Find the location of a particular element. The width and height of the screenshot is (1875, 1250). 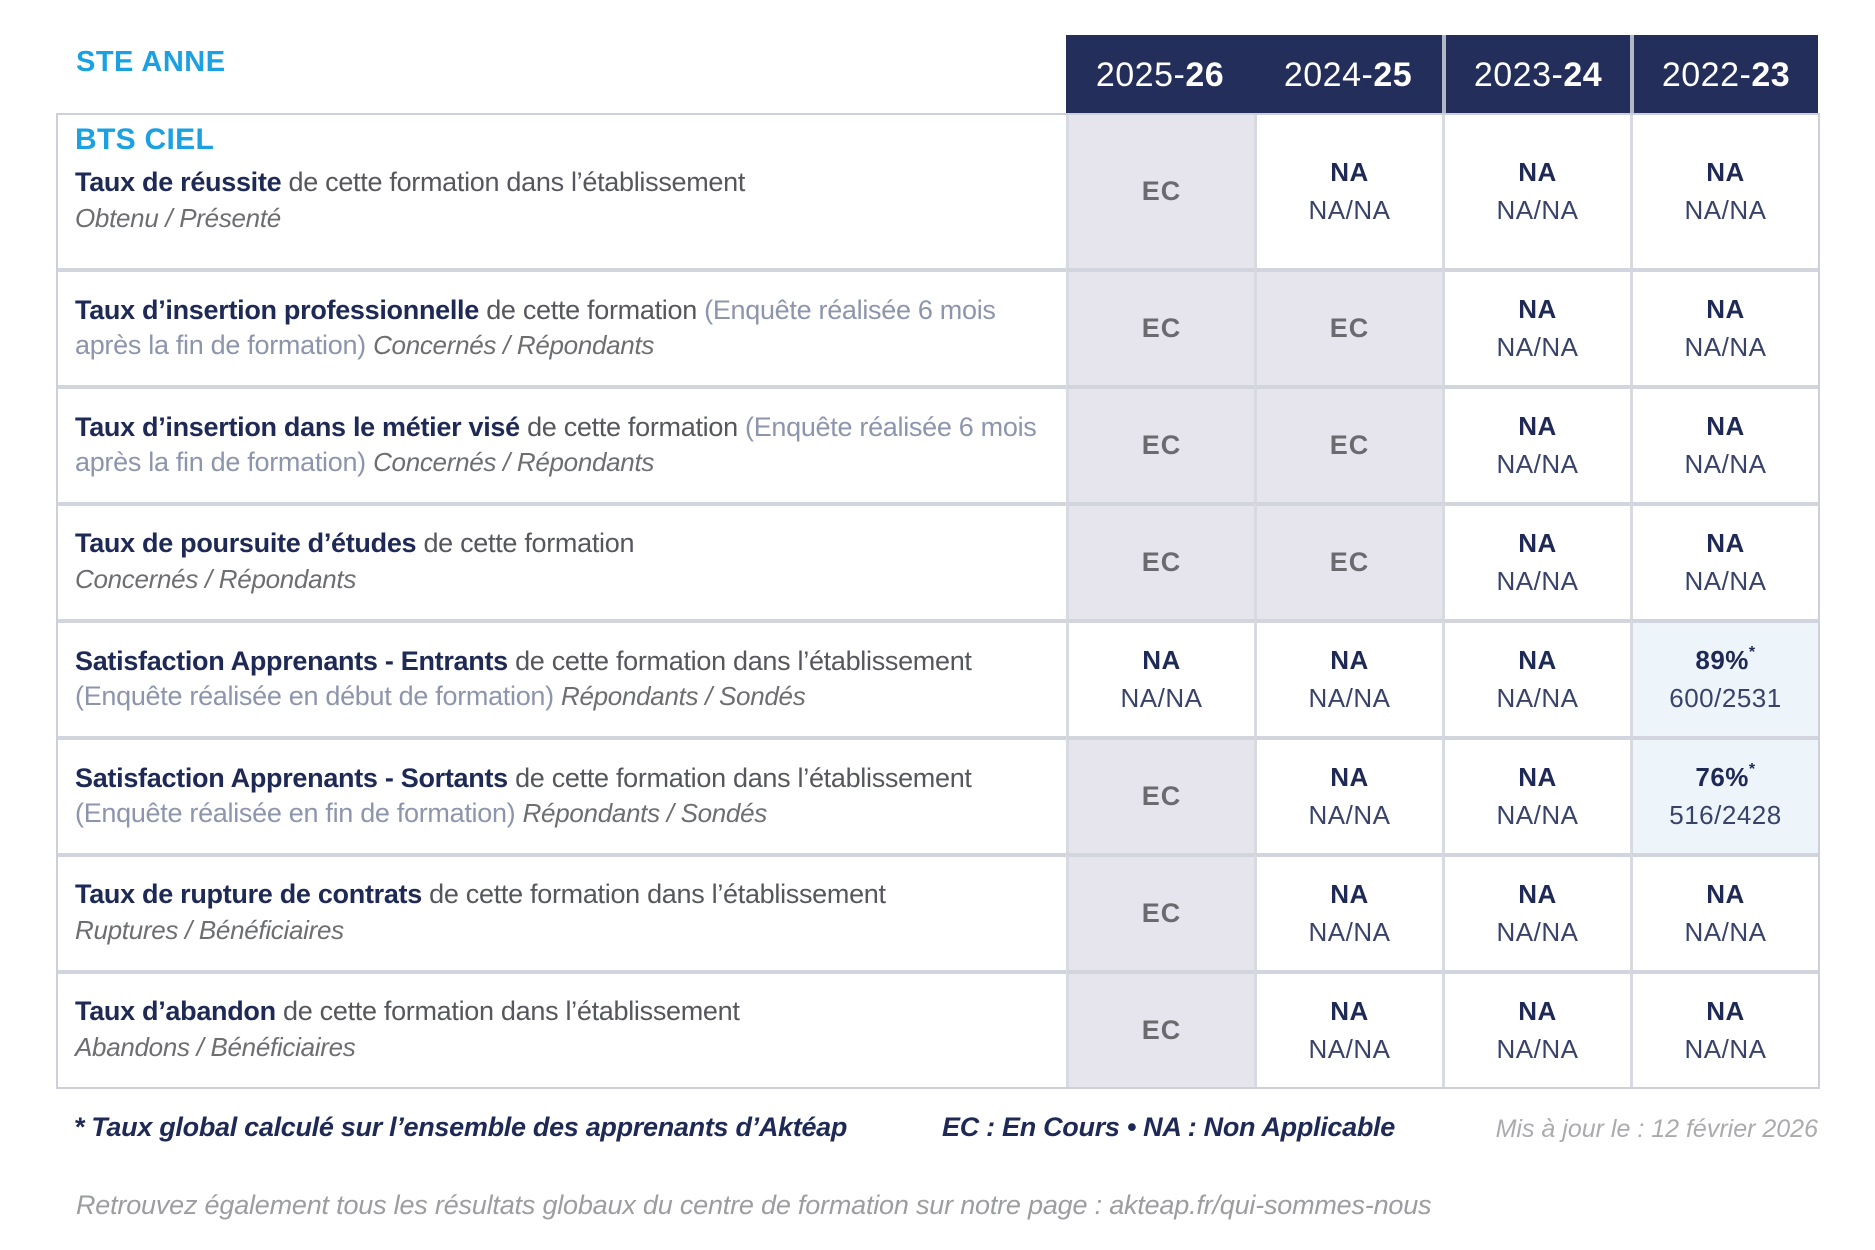

year-suffix: 25 is located at coordinates (1393, 74).